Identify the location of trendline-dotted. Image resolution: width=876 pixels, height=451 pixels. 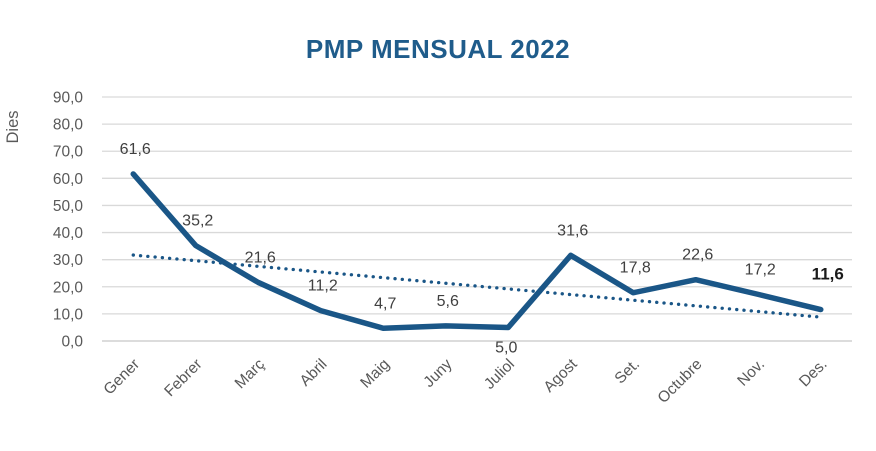
(477, 286).